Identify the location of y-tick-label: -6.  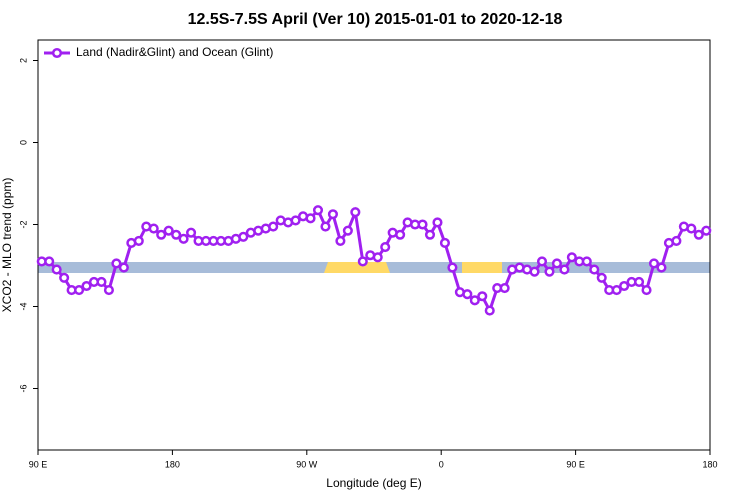
(23, 388).